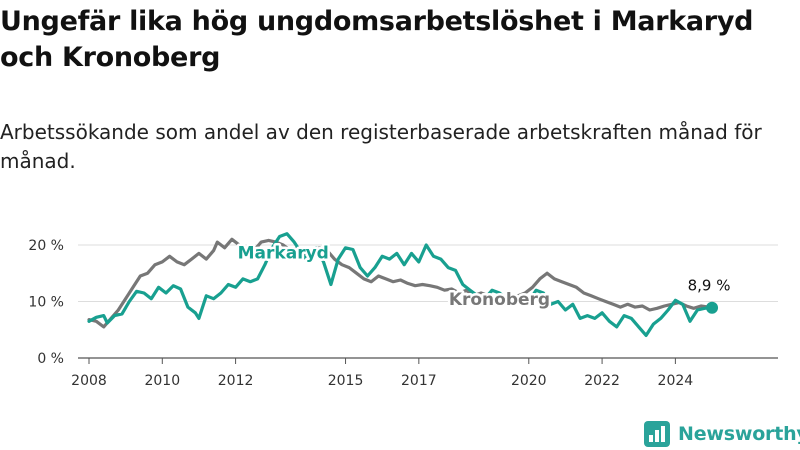 The image size is (800, 450). Describe the element at coordinates (709, 286) in the screenshot. I see `last-value-label: 8,9 %` at that location.